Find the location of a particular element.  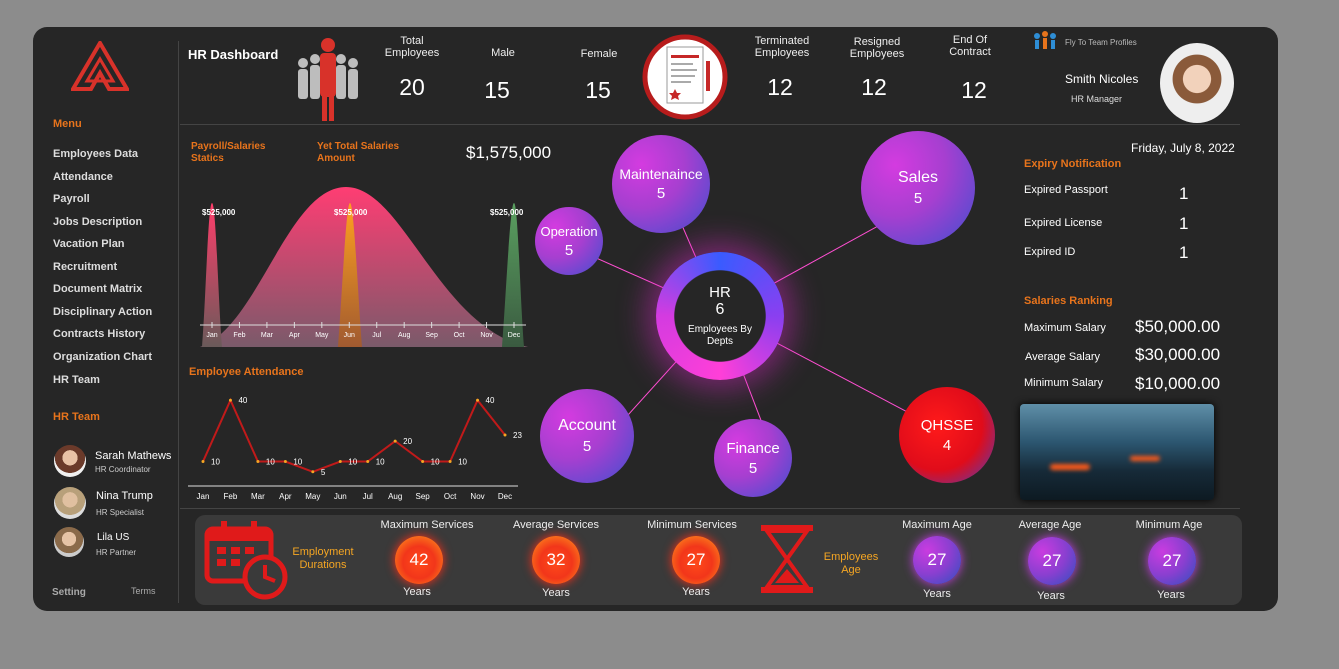

menu-item-attendance: Attendance is located at coordinates (83, 177).